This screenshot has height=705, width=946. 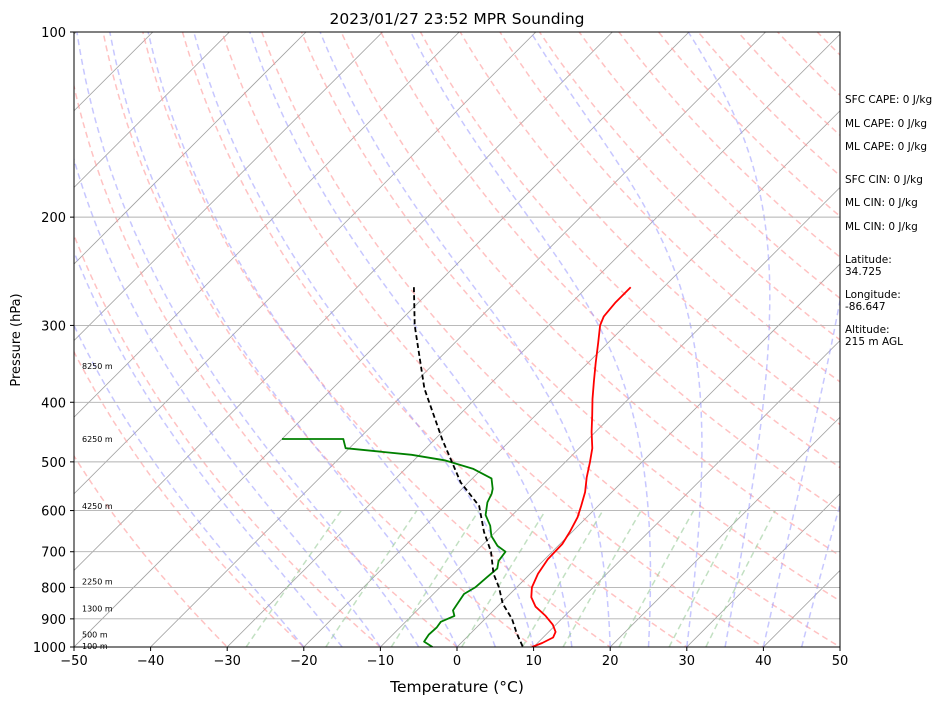 I want to click on x-axis-ticks: −50 −40 −30 −20 −10 0 10 20 30 40 50, so click(x=454, y=658).